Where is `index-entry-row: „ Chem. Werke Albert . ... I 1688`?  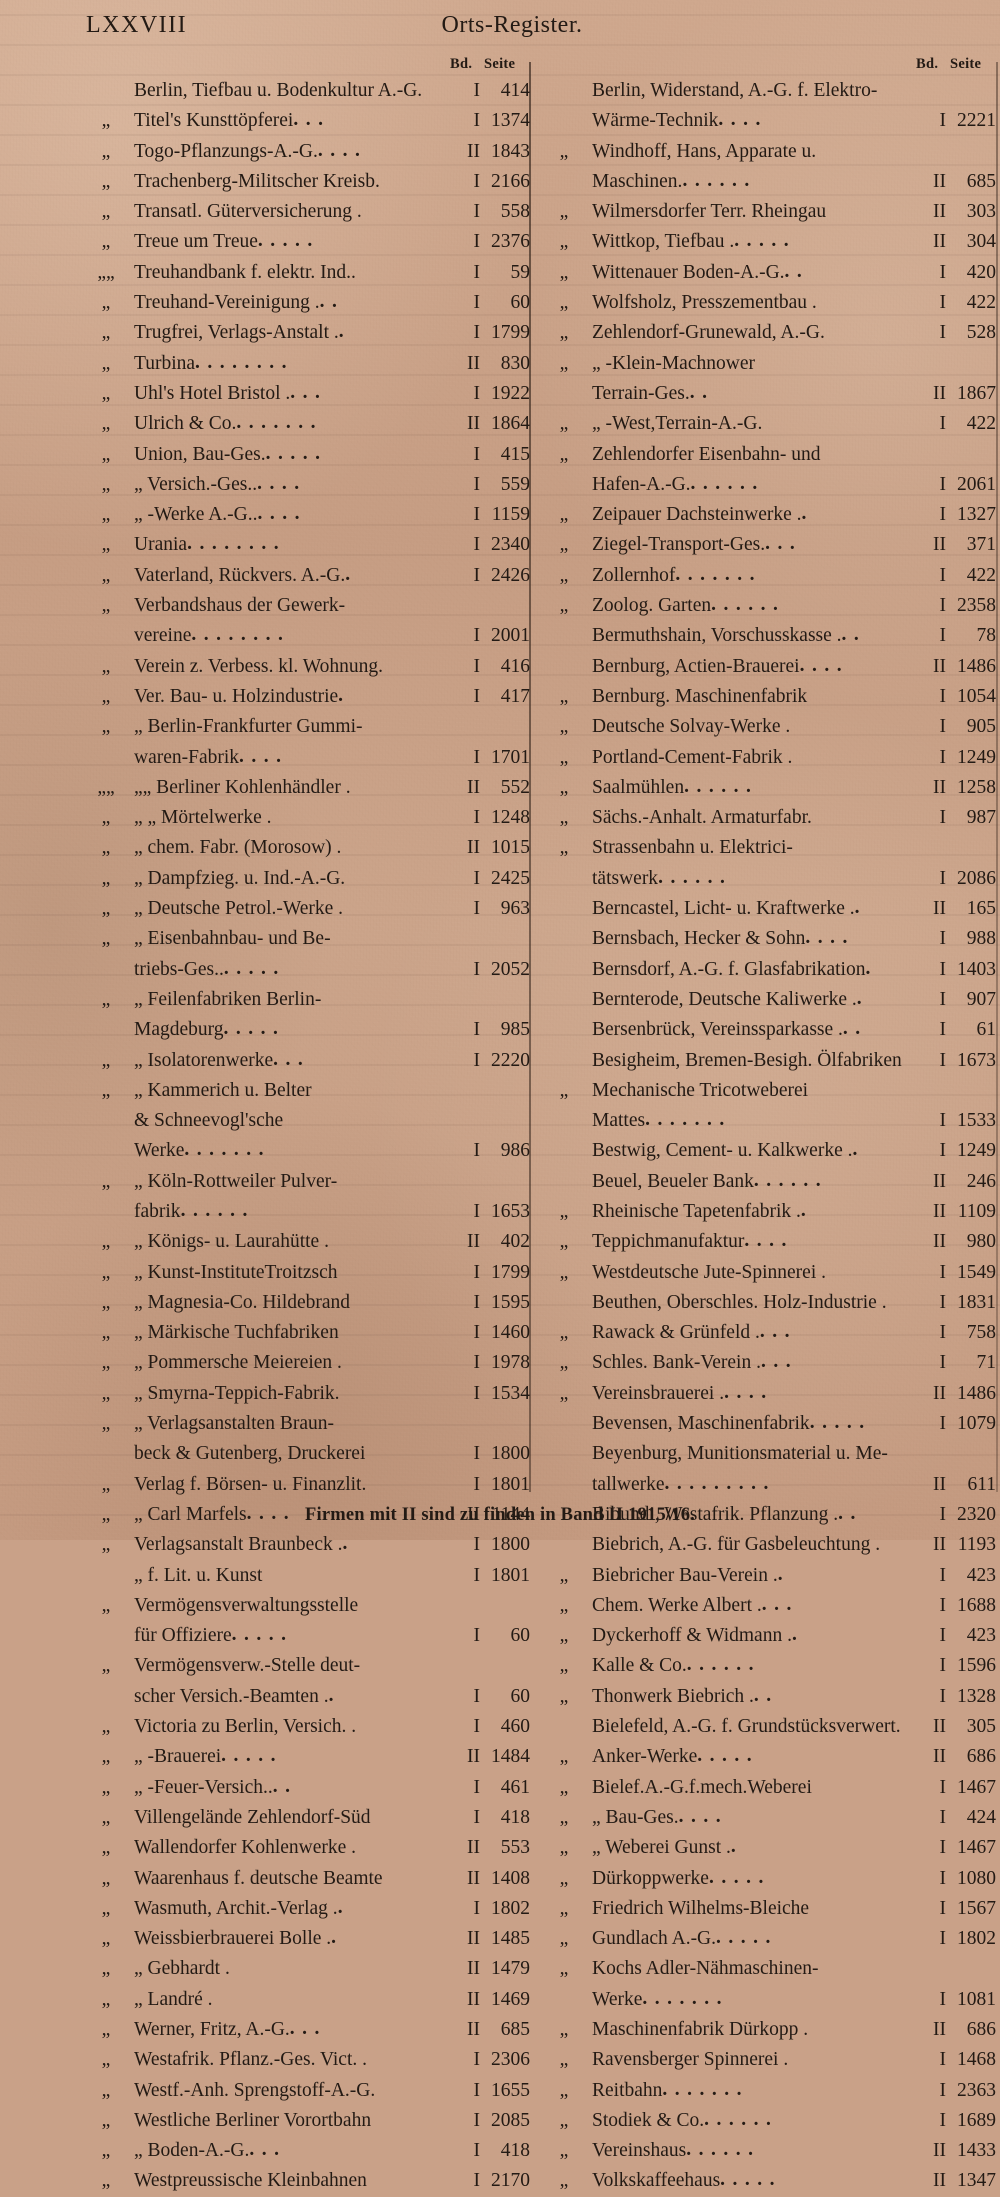 index-entry-row: „ Chem. Werke Albert . ... I 1688 is located at coordinates (766, 1606).